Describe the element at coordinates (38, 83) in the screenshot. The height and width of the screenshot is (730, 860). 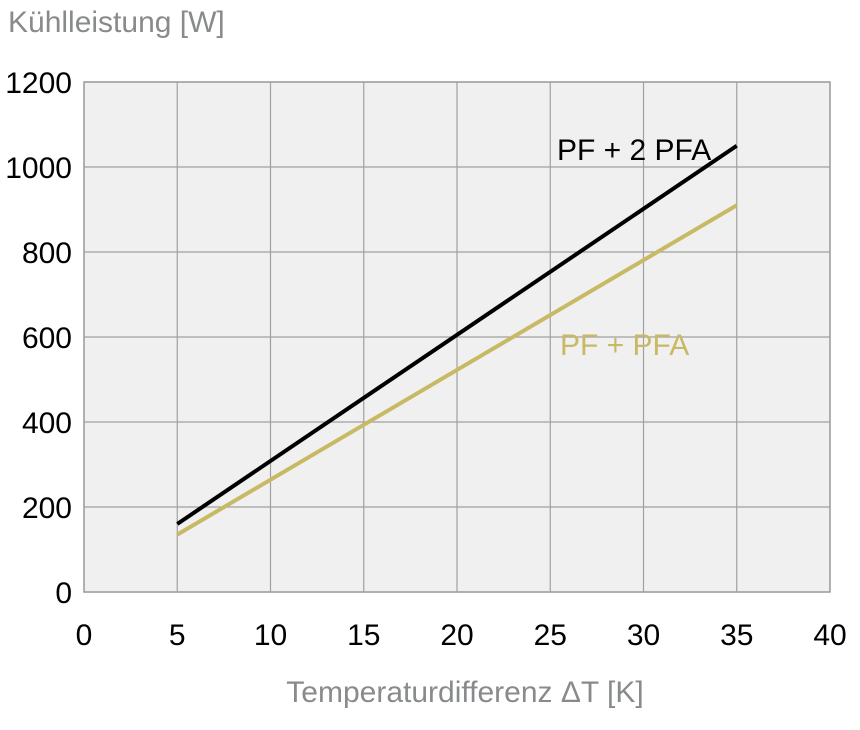
I see `y-tick-label: 1200` at that location.